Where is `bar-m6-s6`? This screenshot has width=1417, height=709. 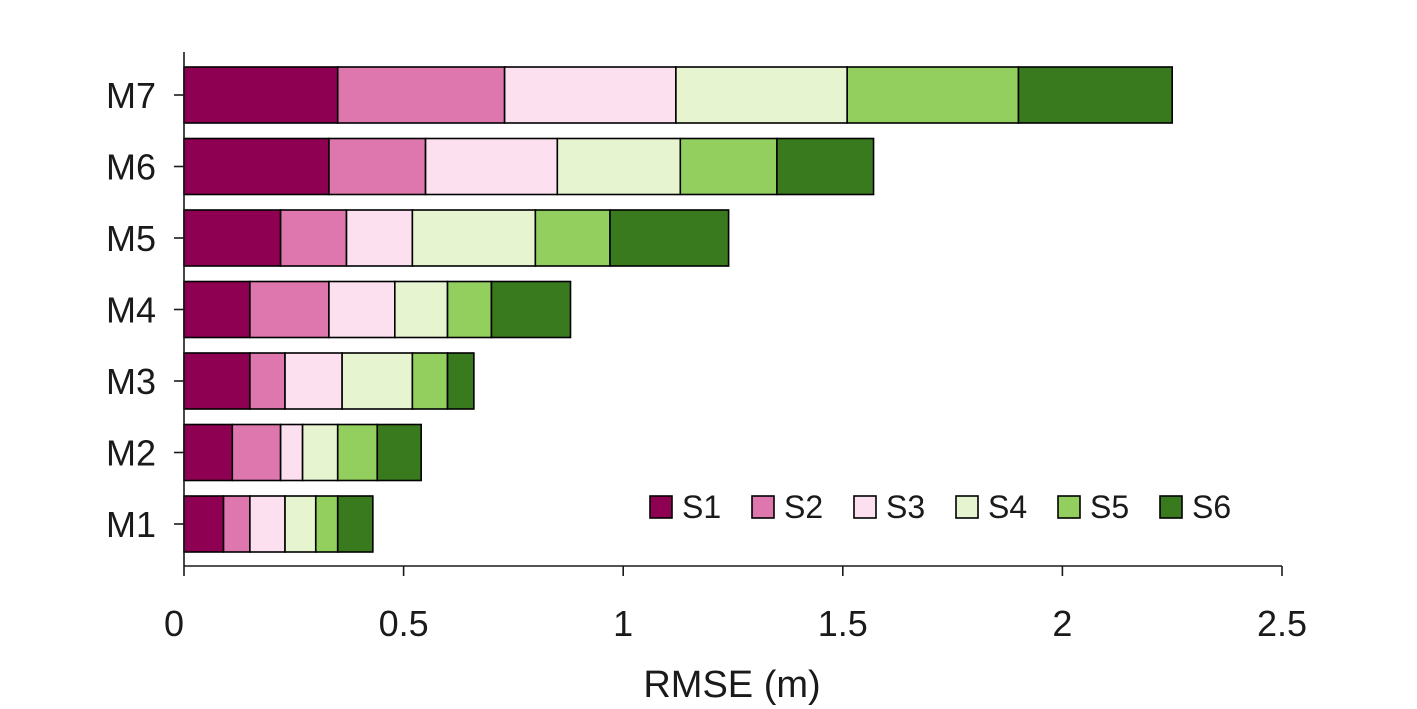 bar-m6-s6 is located at coordinates (825, 166).